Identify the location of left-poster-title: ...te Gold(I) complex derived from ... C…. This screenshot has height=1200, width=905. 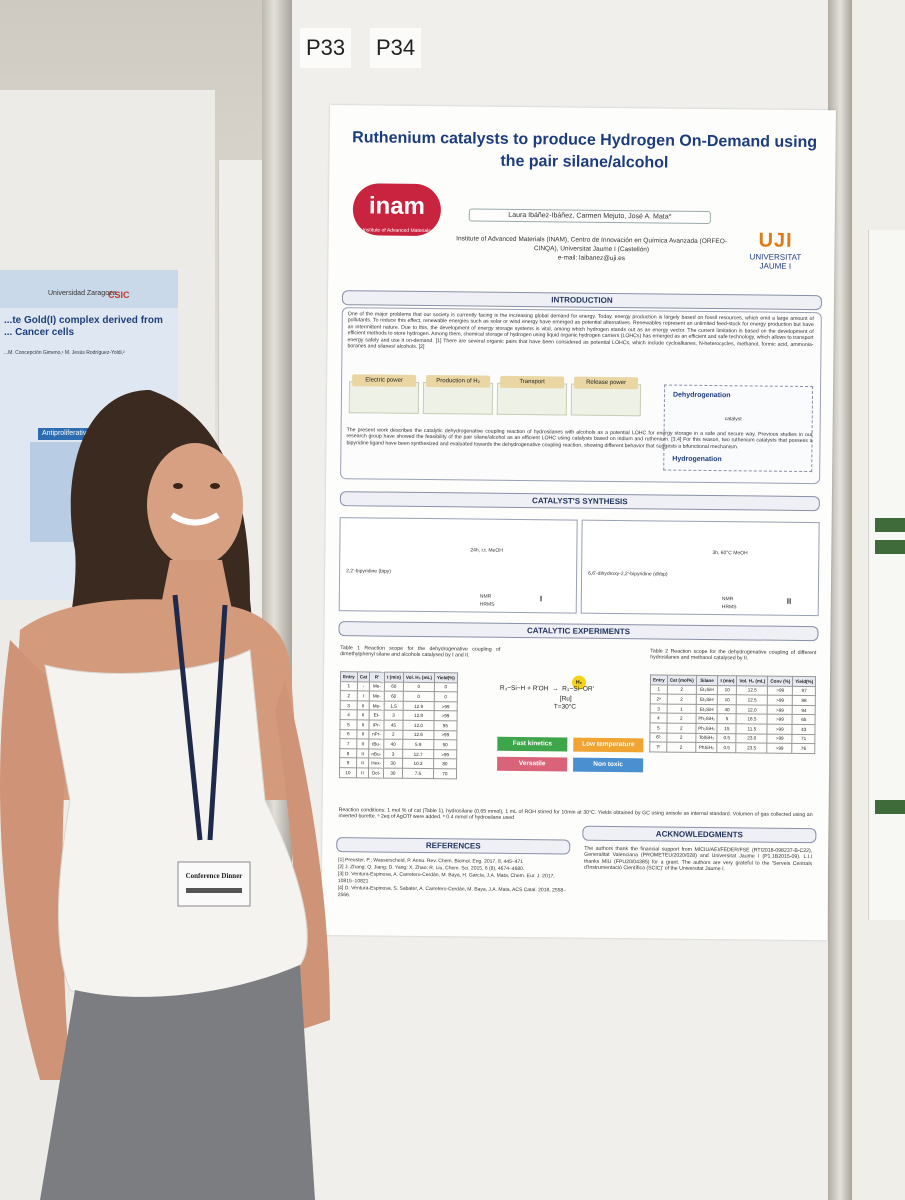
(83, 326).